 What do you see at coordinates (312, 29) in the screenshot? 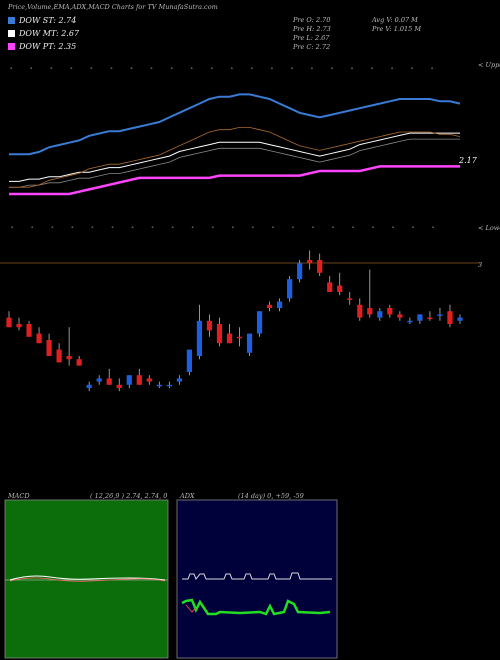
I see `stat-prev-high: Pre H: 2.73` at bounding box center [312, 29].